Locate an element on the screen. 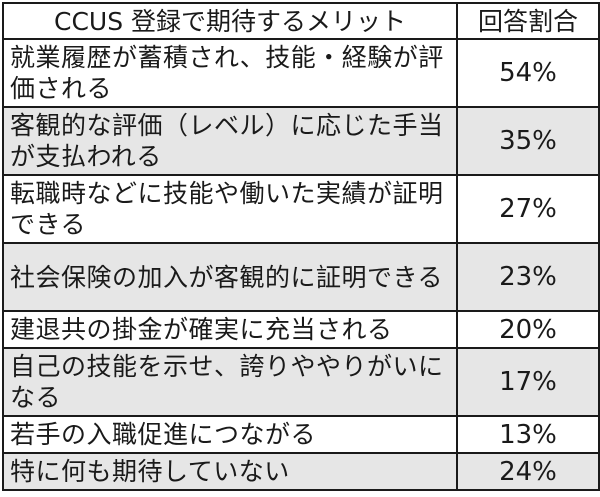 The height and width of the screenshot is (497, 600). table-row: 社会保険の加入が客観的に証明できる 23% is located at coordinates (301, 277).